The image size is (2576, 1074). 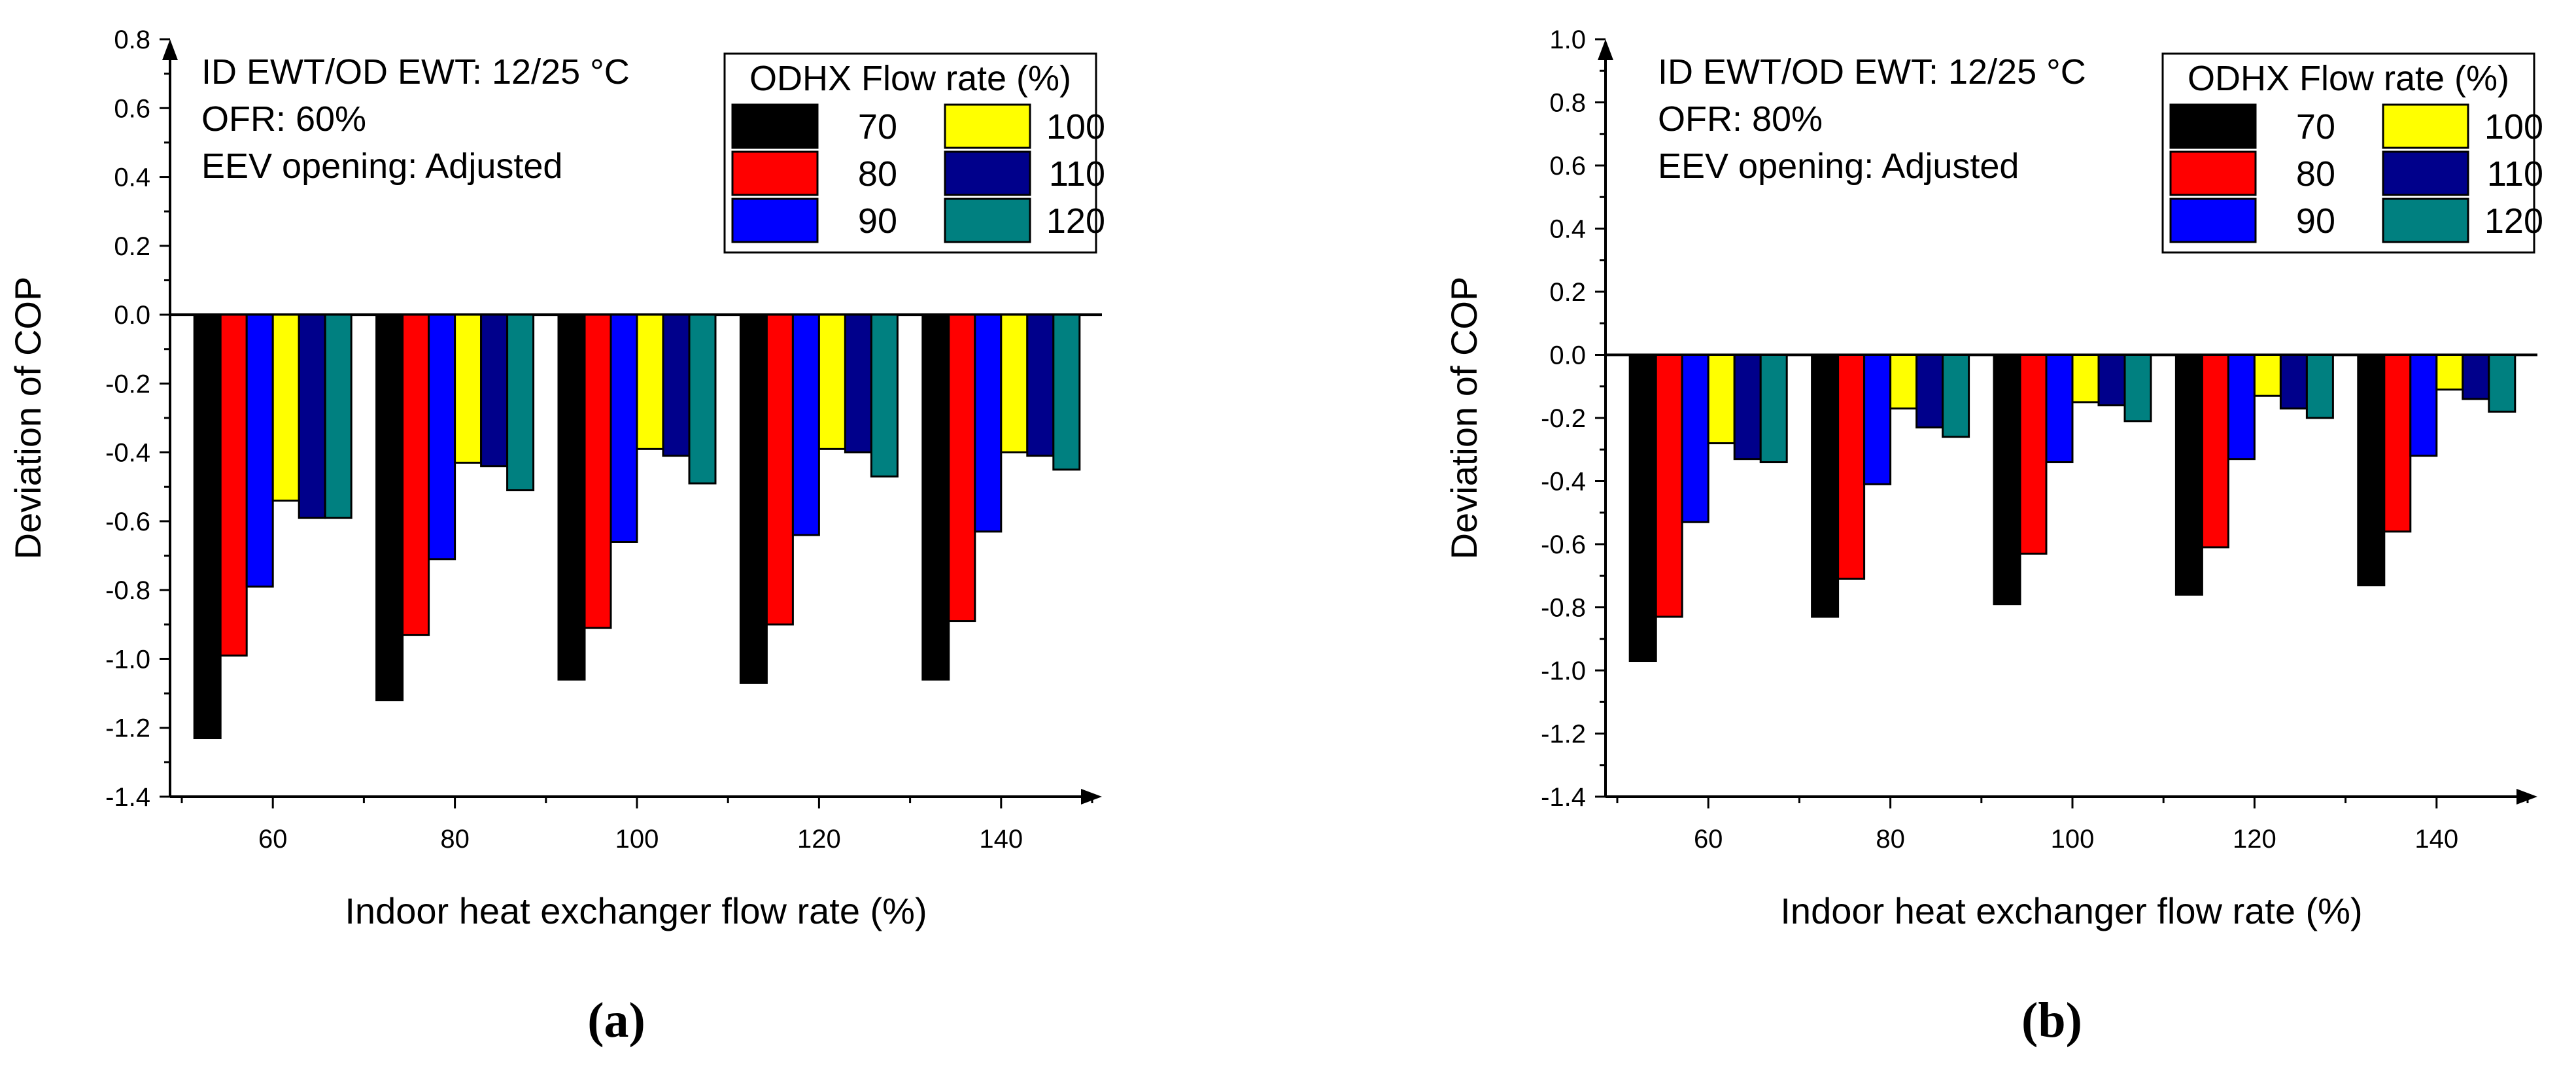 I want to click on y-tick-label: 1.0, so click(x=1568, y=40).